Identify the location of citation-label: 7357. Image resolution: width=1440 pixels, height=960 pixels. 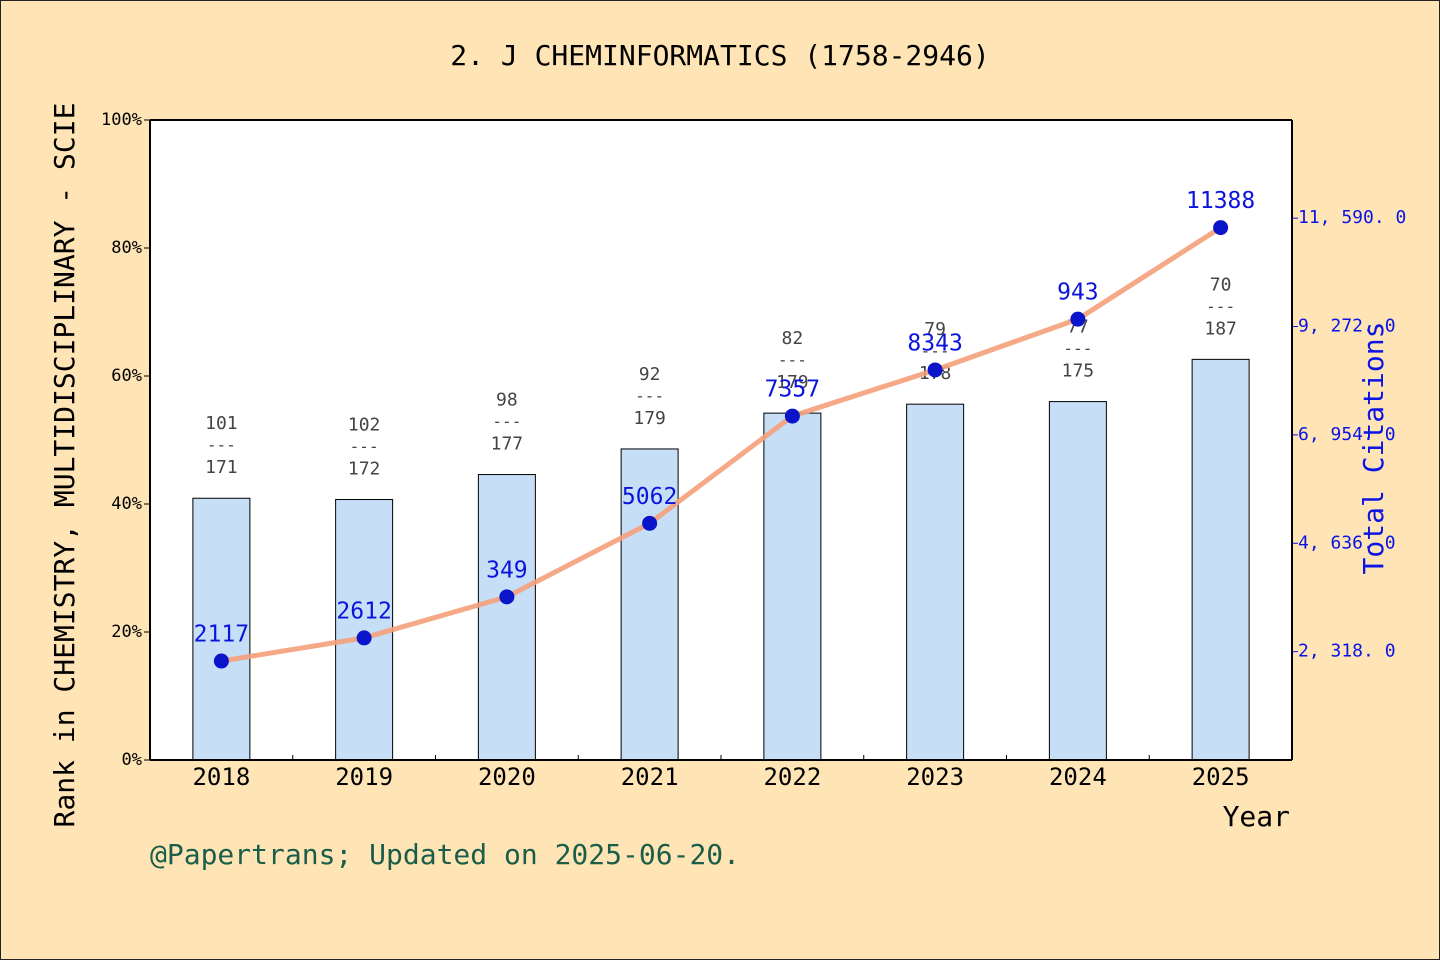
(792, 390).